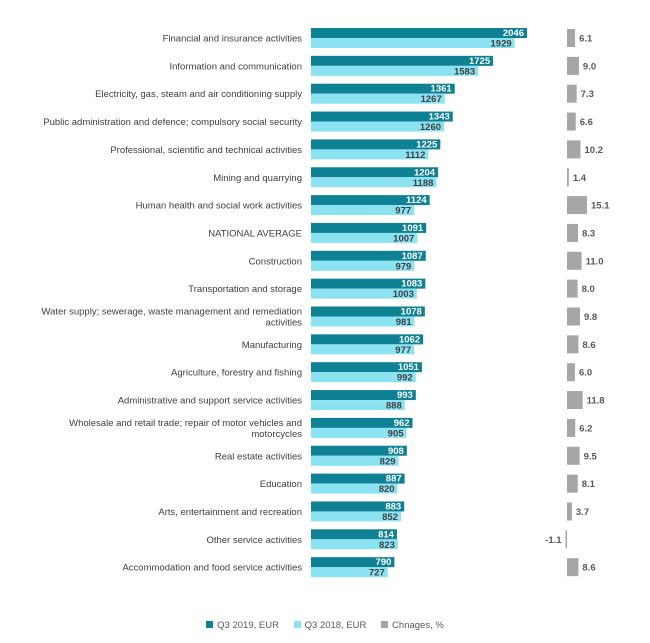 The width and height of the screenshot is (650, 643). I want to click on value-label-q3-2018: 1260, so click(430, 127).